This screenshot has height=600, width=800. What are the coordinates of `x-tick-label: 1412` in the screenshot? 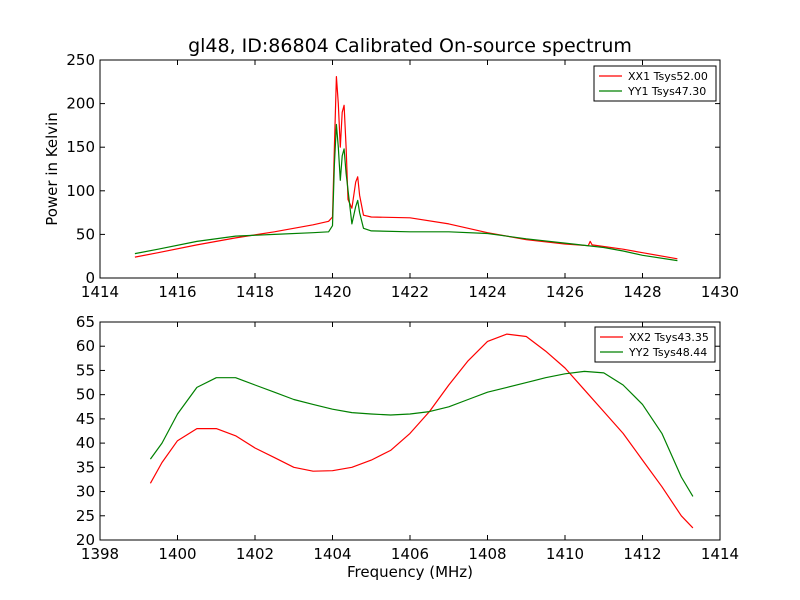 It's located at (642, 554).